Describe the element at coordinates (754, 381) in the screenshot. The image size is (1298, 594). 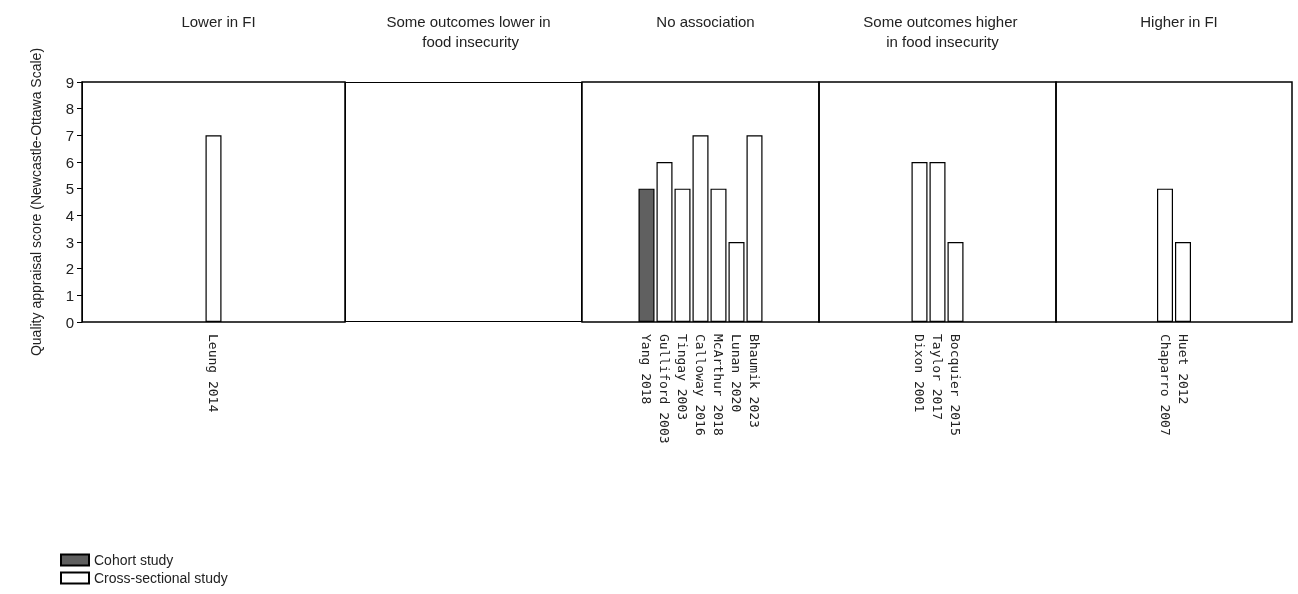
I see `x-tick-label: Bhaumik 2023` at that location.